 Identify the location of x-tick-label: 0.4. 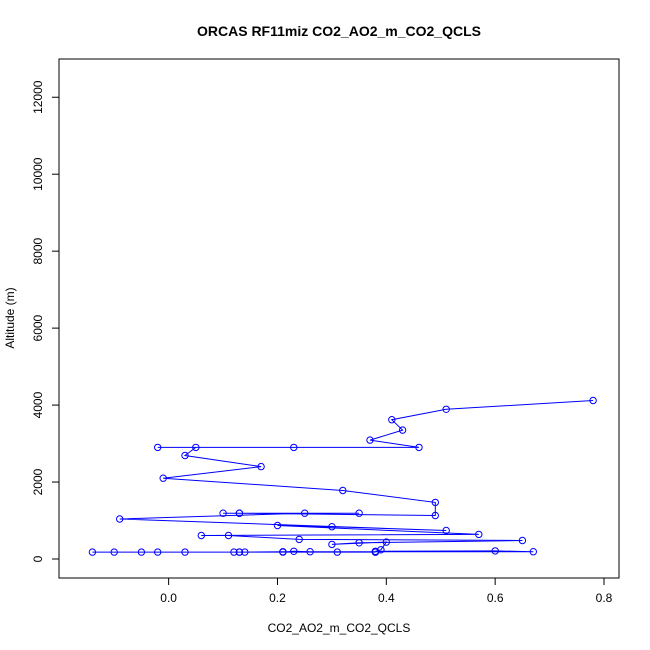
(386, 598).